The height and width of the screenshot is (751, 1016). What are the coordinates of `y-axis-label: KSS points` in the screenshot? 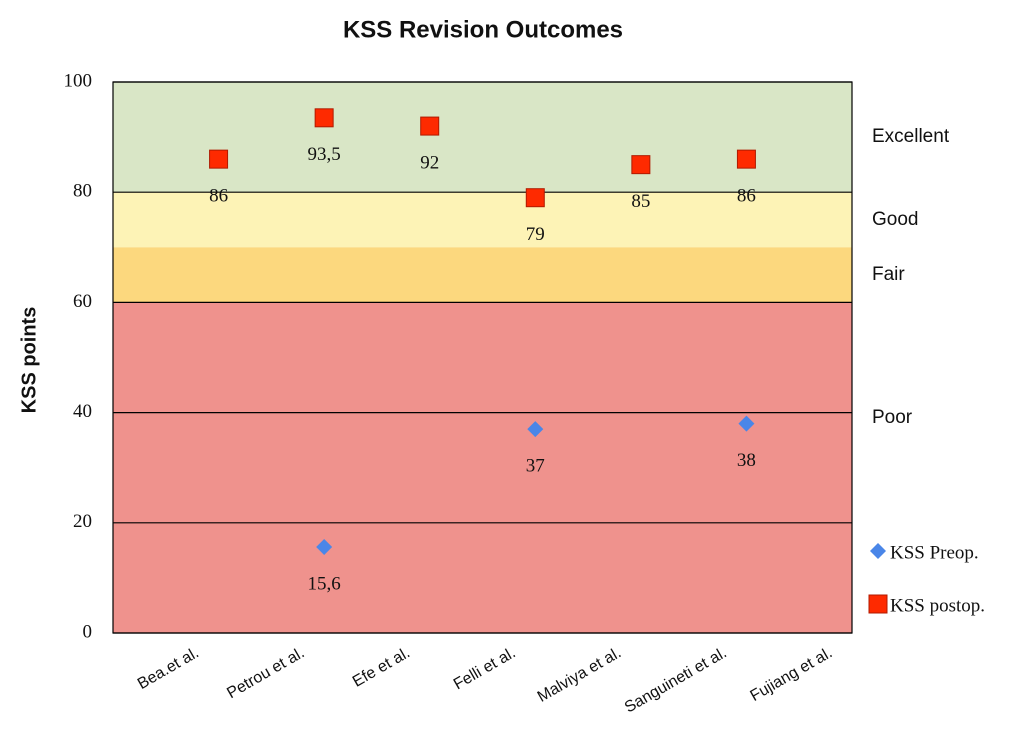 It's located at (29, 360).